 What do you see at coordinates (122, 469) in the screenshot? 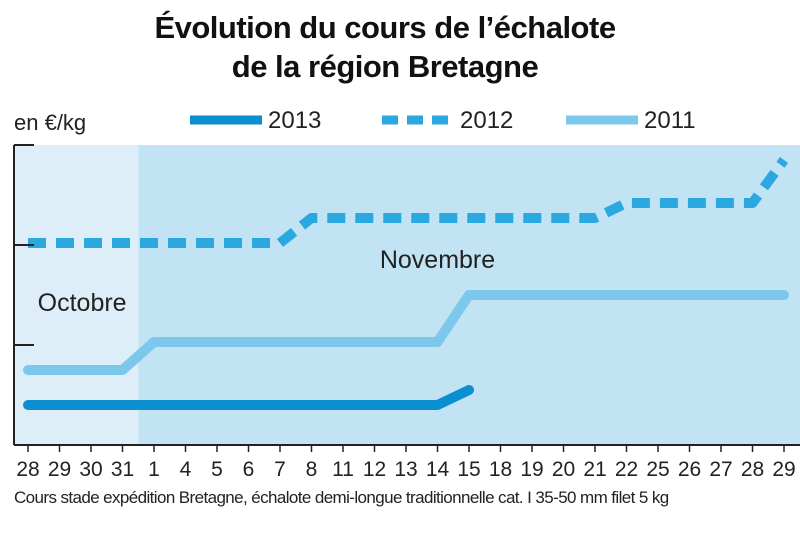
I see `x-tick-label: 31` at bounding box center [122, 469].